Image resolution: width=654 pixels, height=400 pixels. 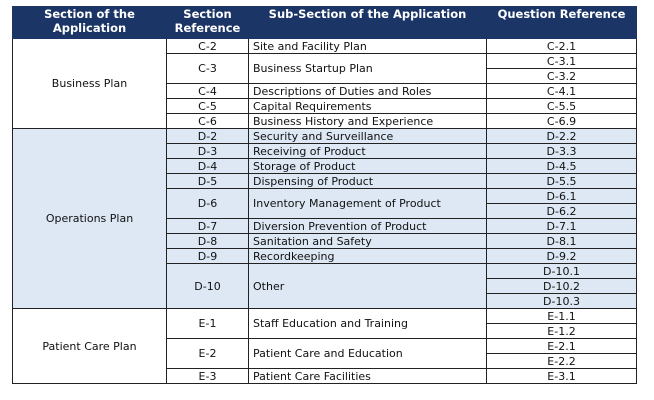 I want to click on table-row: D-4 Storage of Product D-4.5, so click(x=325, y=166).